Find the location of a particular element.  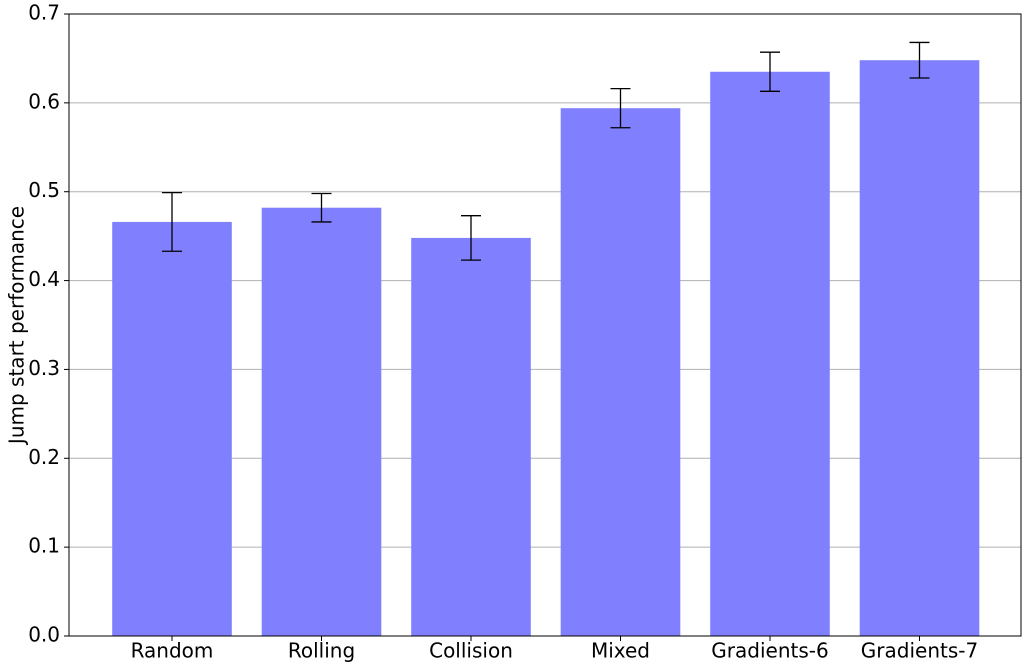

x-tick-label: Random is located at coordinates (172, 651).